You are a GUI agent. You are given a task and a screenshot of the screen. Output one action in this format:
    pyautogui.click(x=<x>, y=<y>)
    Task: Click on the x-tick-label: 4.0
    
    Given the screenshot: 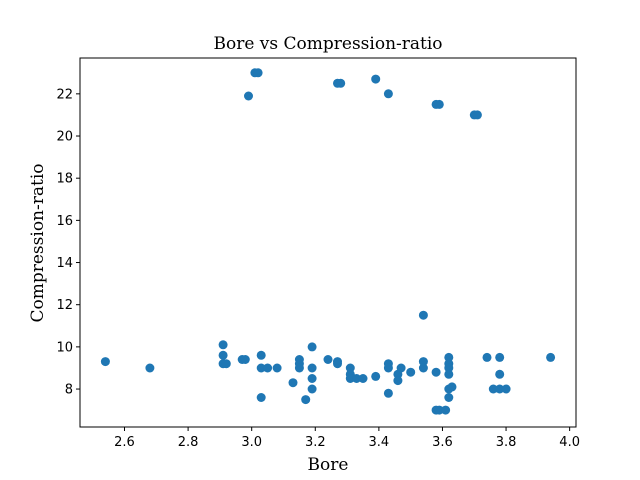 What is the action you would take?
    pyautogui.click(x=569, y=442)
    